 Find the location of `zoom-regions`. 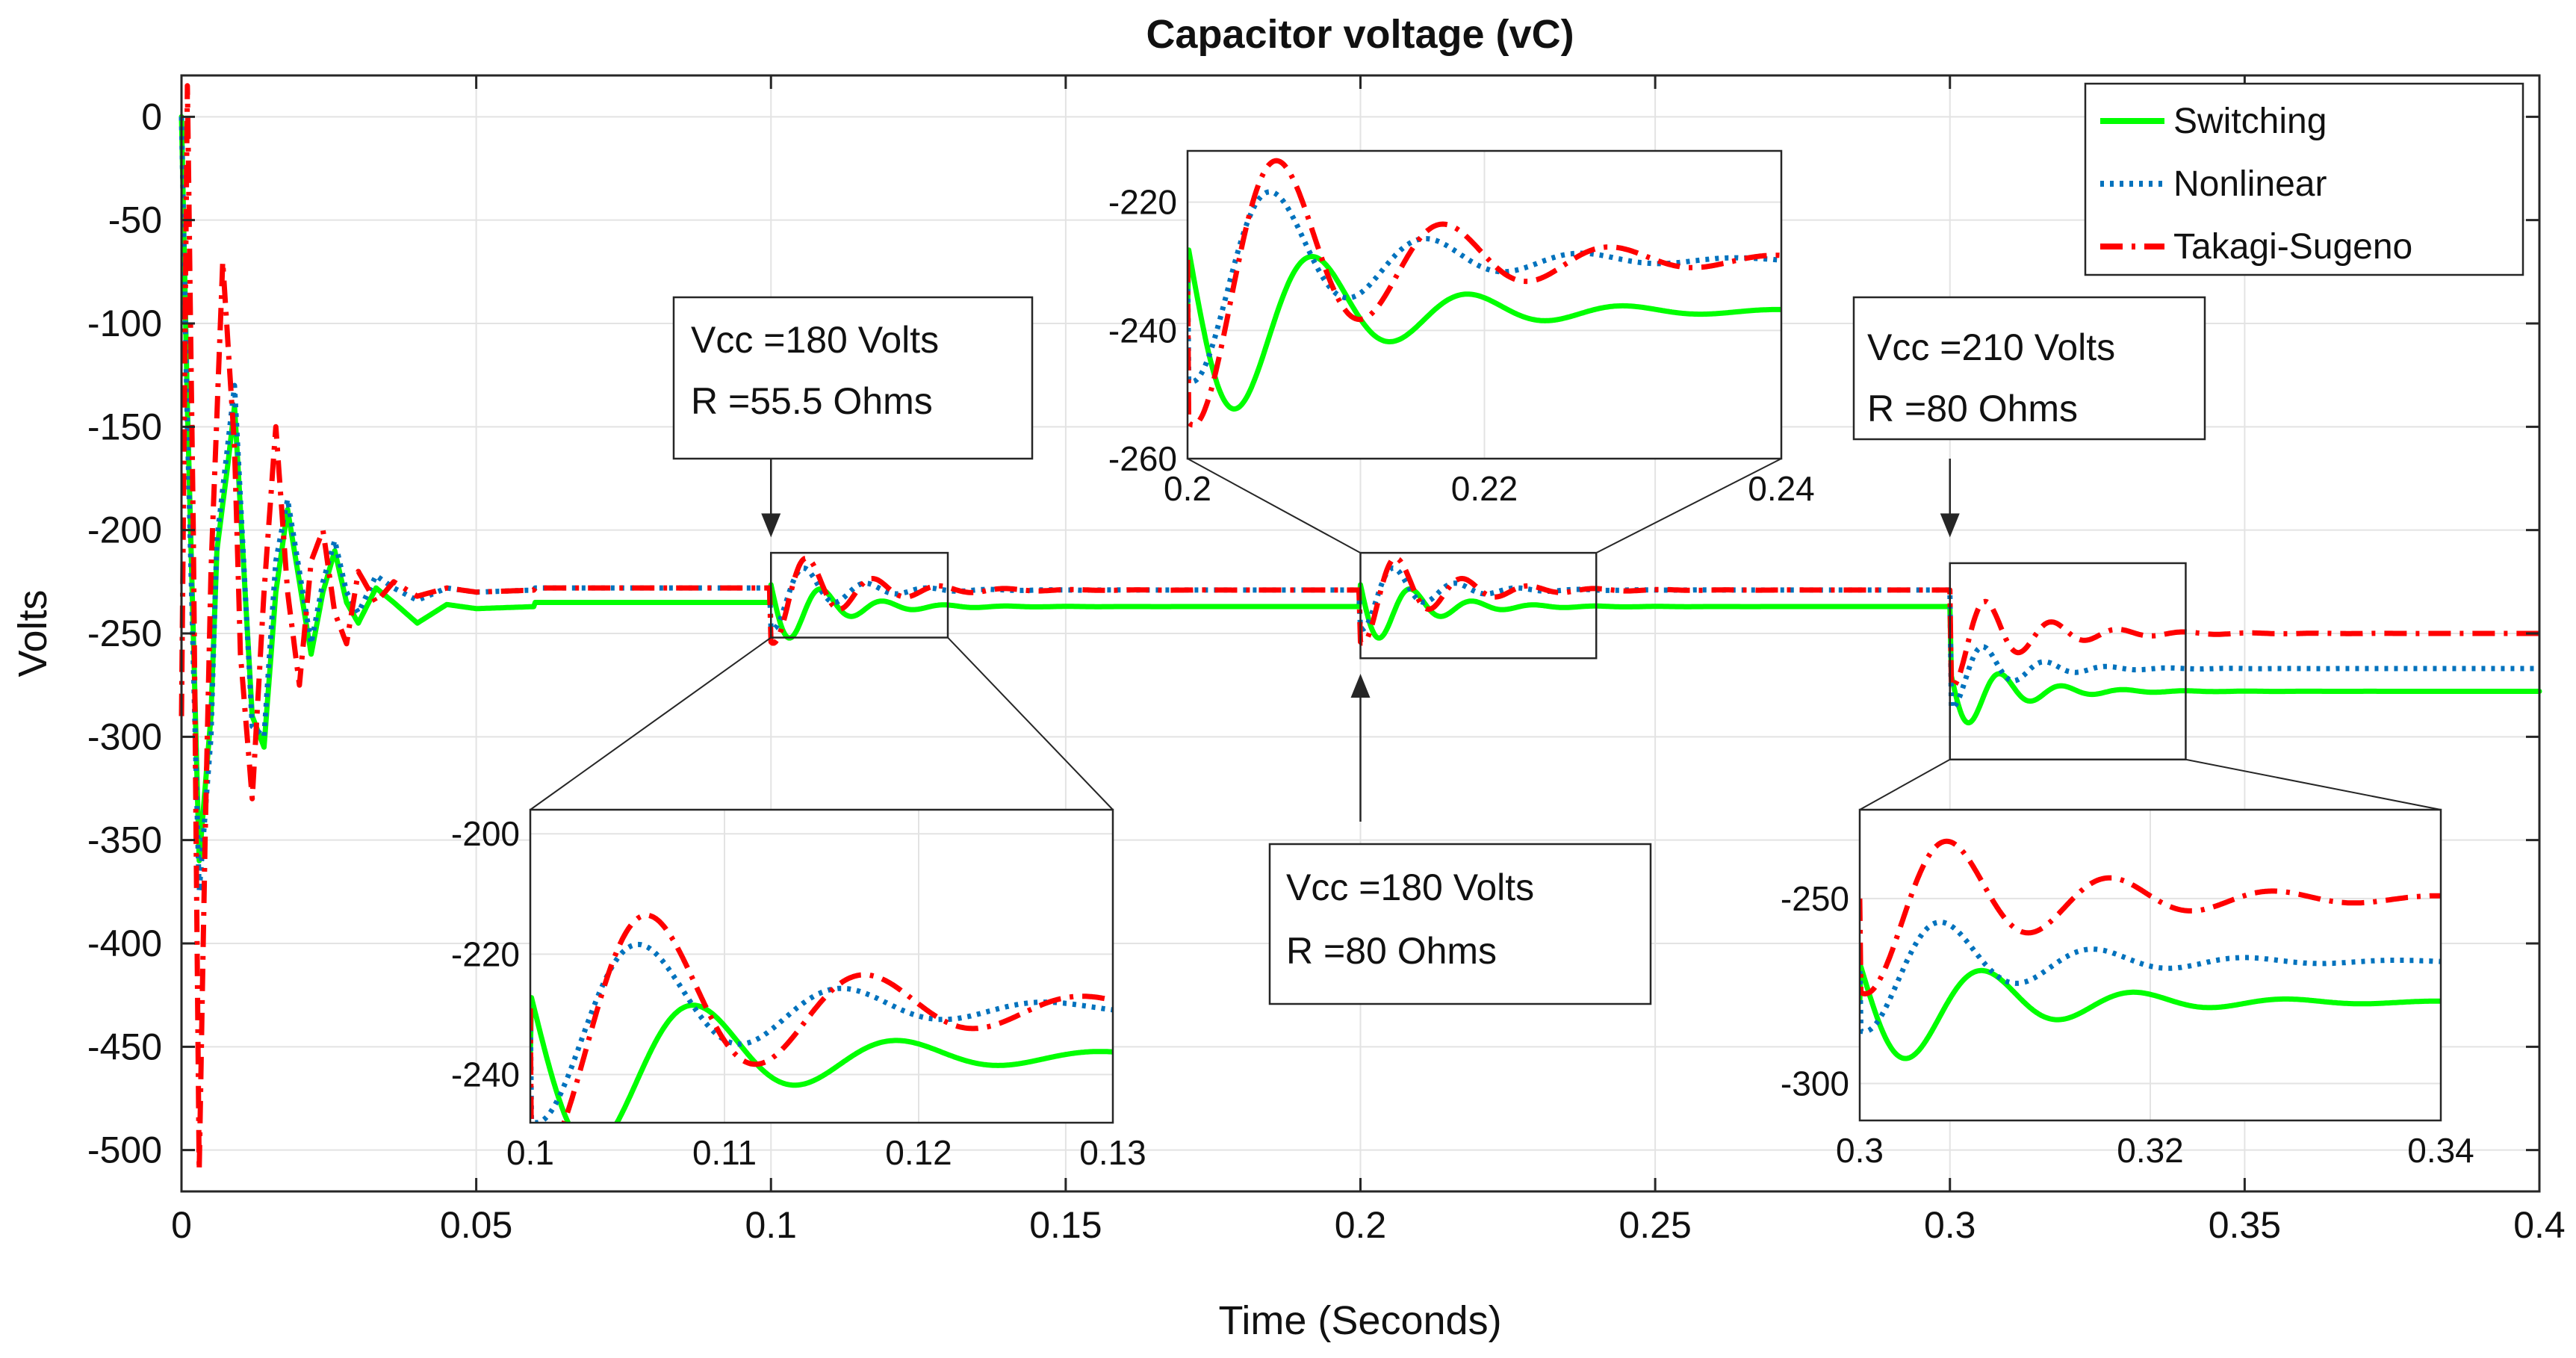

zoom-regions is located at coordinates (1479, 656).